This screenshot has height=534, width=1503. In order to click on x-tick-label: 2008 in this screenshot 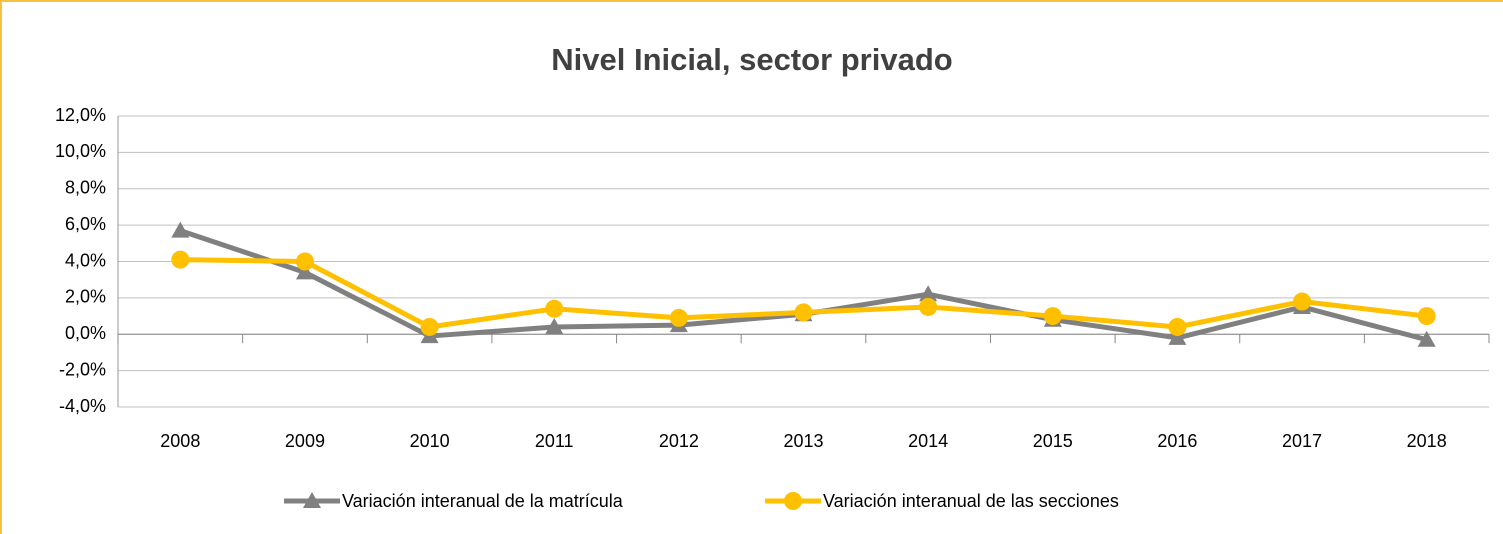, I will do `click(180, 441)`.